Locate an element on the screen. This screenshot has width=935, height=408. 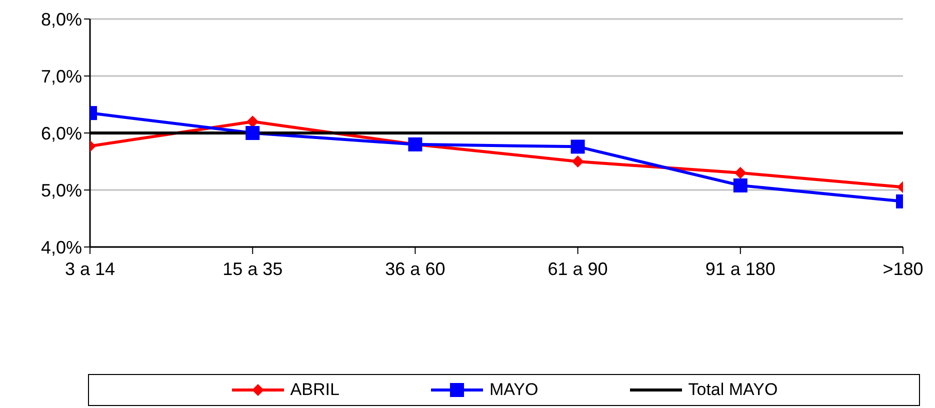
y-tick-label: 4,0% is located at coordinates (61, 247).